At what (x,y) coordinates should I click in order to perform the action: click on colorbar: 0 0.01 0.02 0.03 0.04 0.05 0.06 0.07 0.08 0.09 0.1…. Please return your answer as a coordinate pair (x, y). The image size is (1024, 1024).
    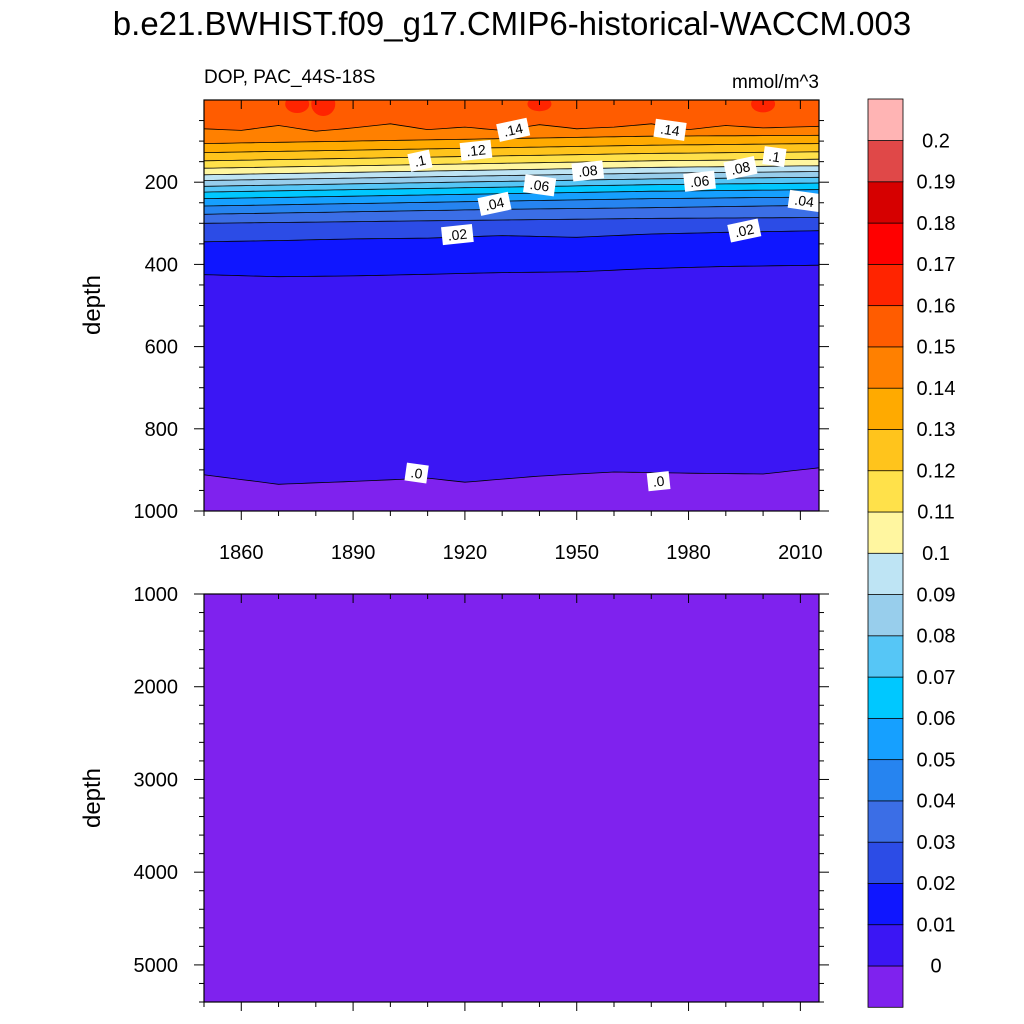
    Looking at the image, I should click on (911, 553).